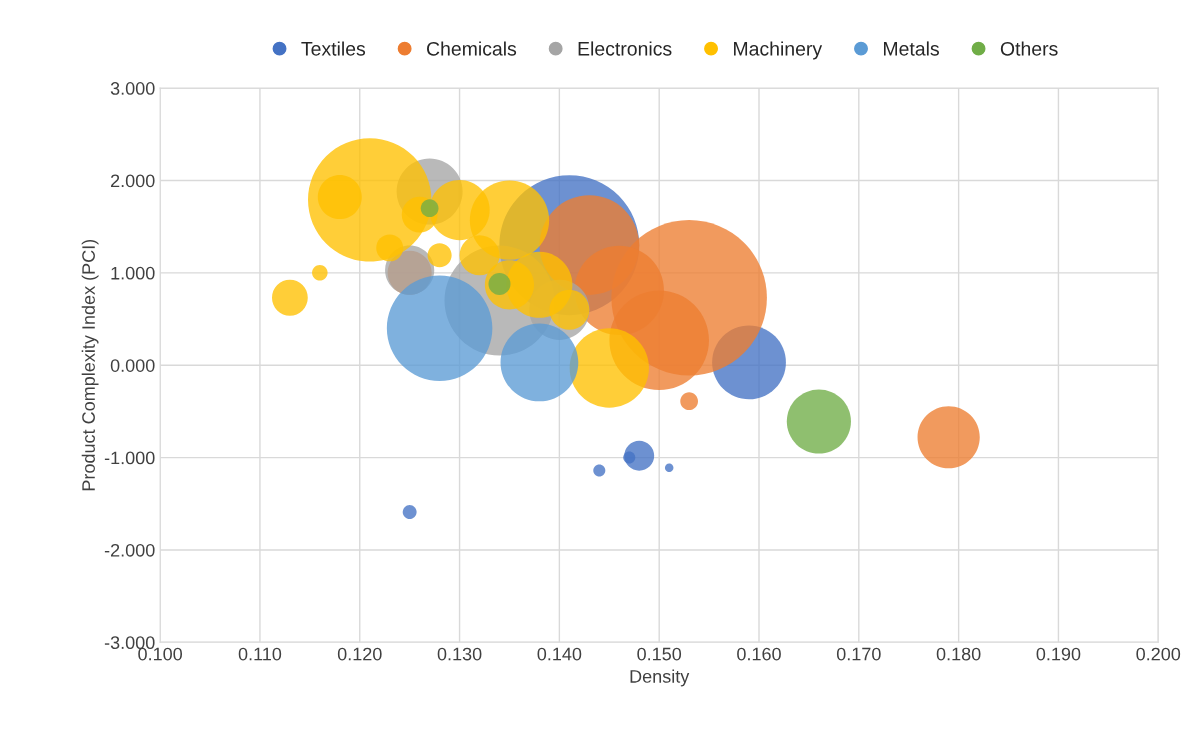  What do you see at coordinates (1058, 654) in the screenshot?
I see `x-tick-label: 0.190` at bounding box center [1058, 654].